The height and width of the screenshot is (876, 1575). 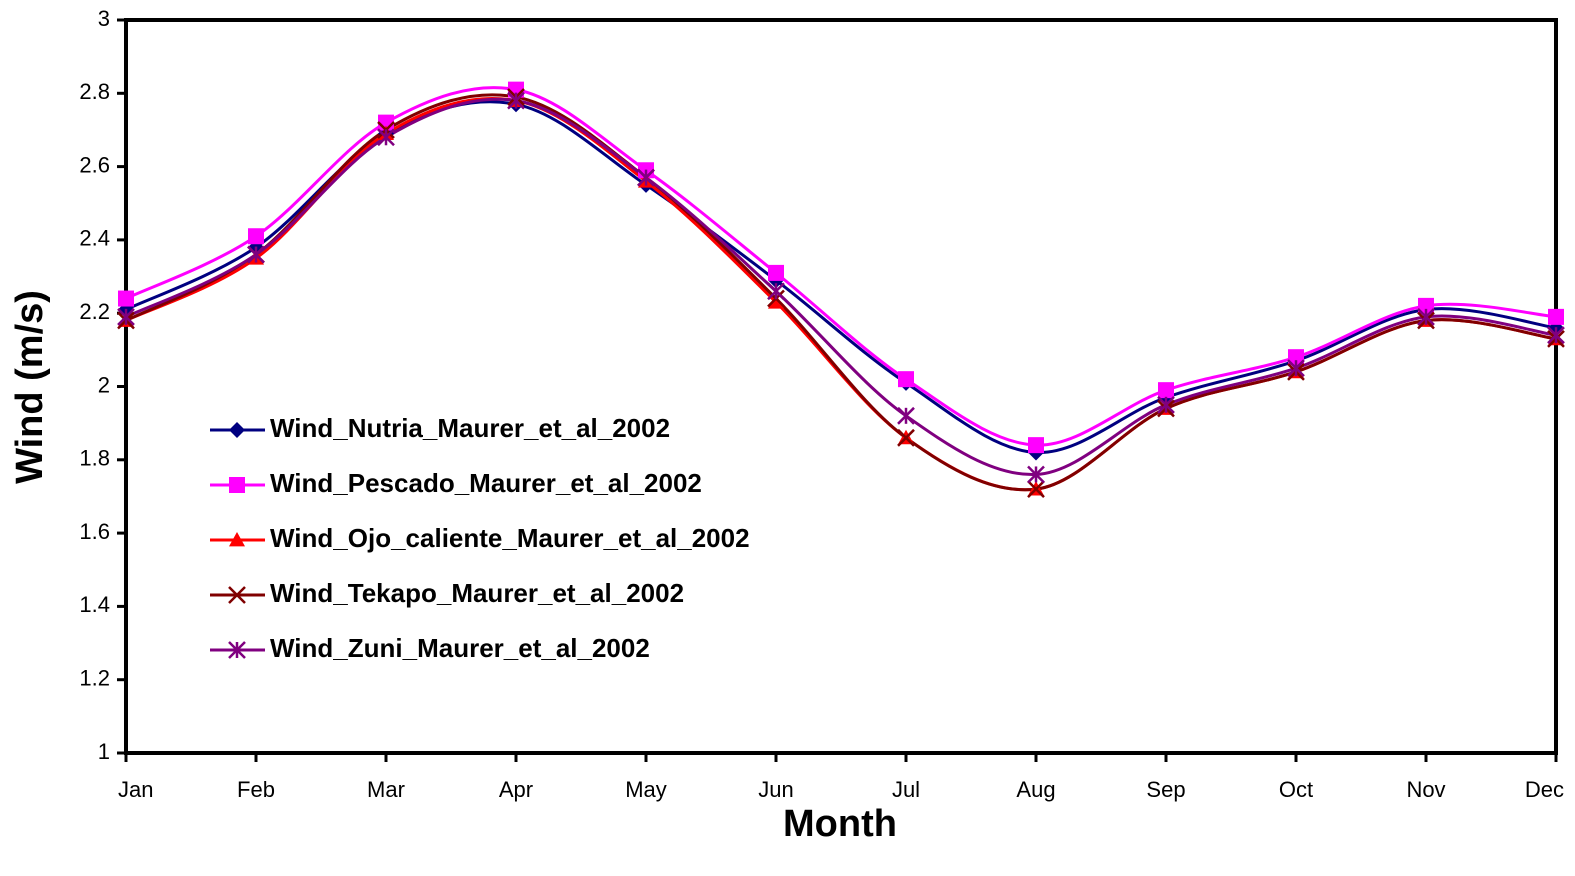 I want to click on y-tick-label: 1.8, so click(x=94, y=458).